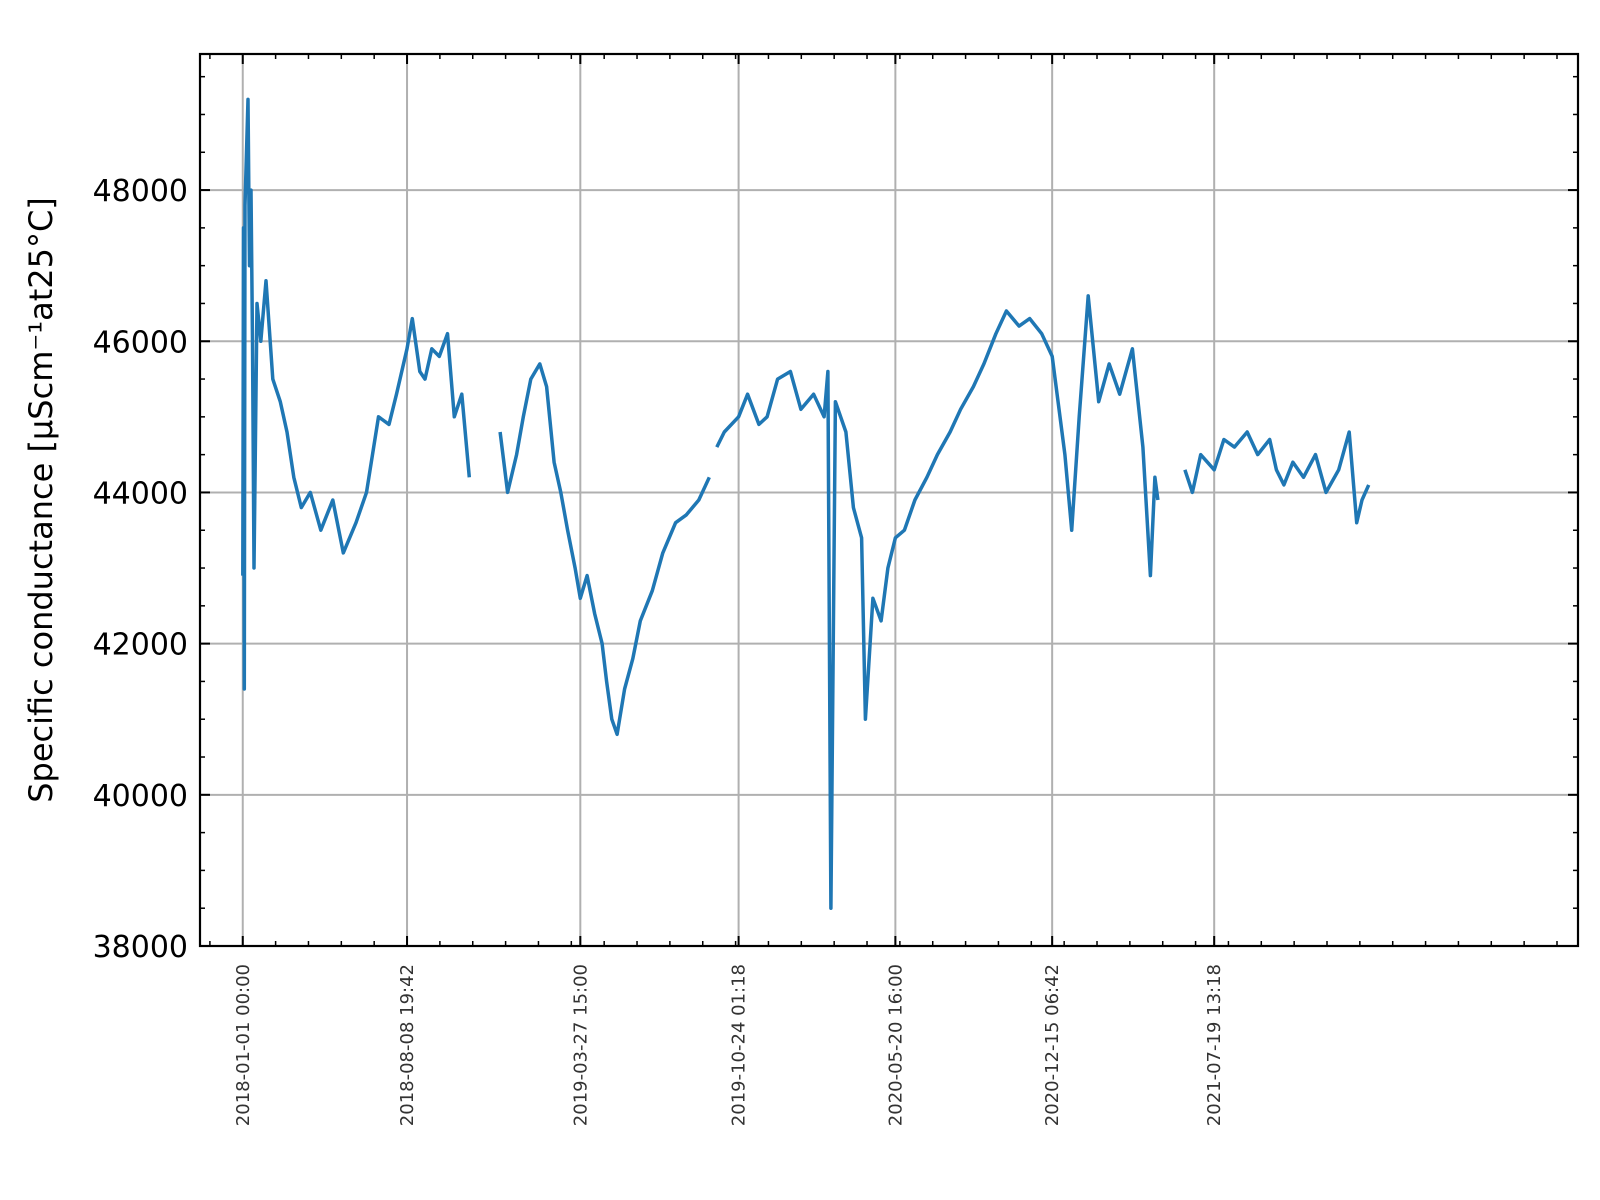 Image resolution: width=1600 pixels, height=1200 pixels. Describe the element at coordinates (140, 191) in the screenshot. I see `y-tick-label: 48000` at that location.